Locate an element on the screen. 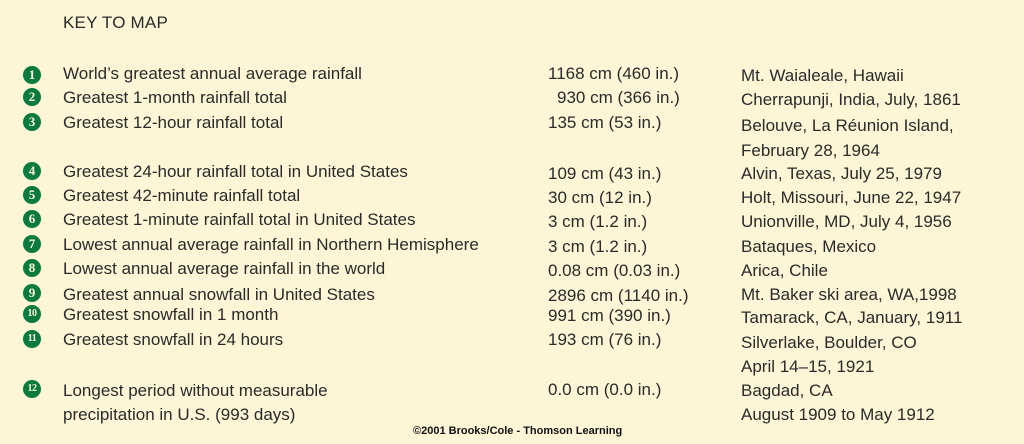  number-badge-icon: 4 is located at coordinates (32, 171).